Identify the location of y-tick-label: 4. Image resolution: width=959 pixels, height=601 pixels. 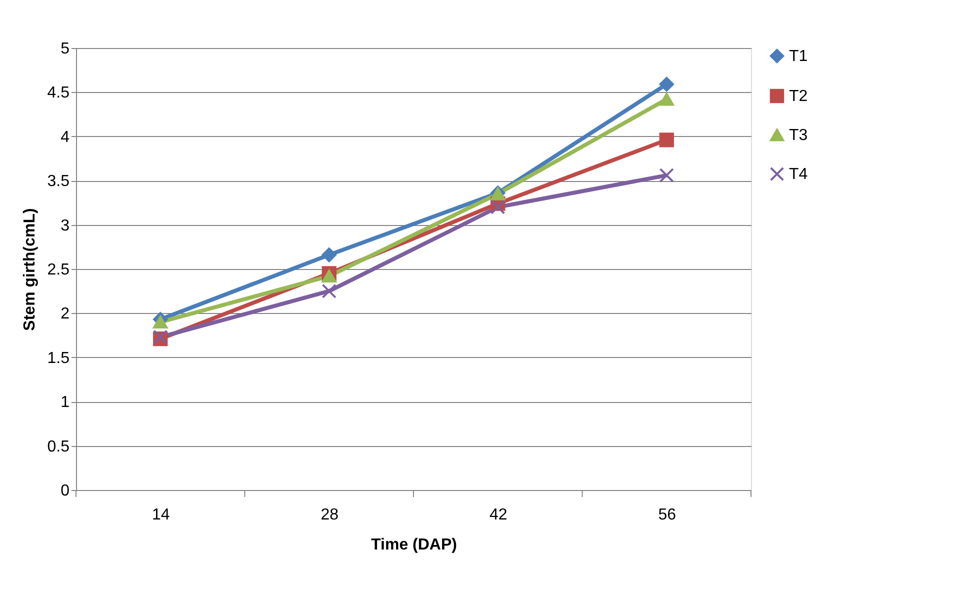
(65, 137).